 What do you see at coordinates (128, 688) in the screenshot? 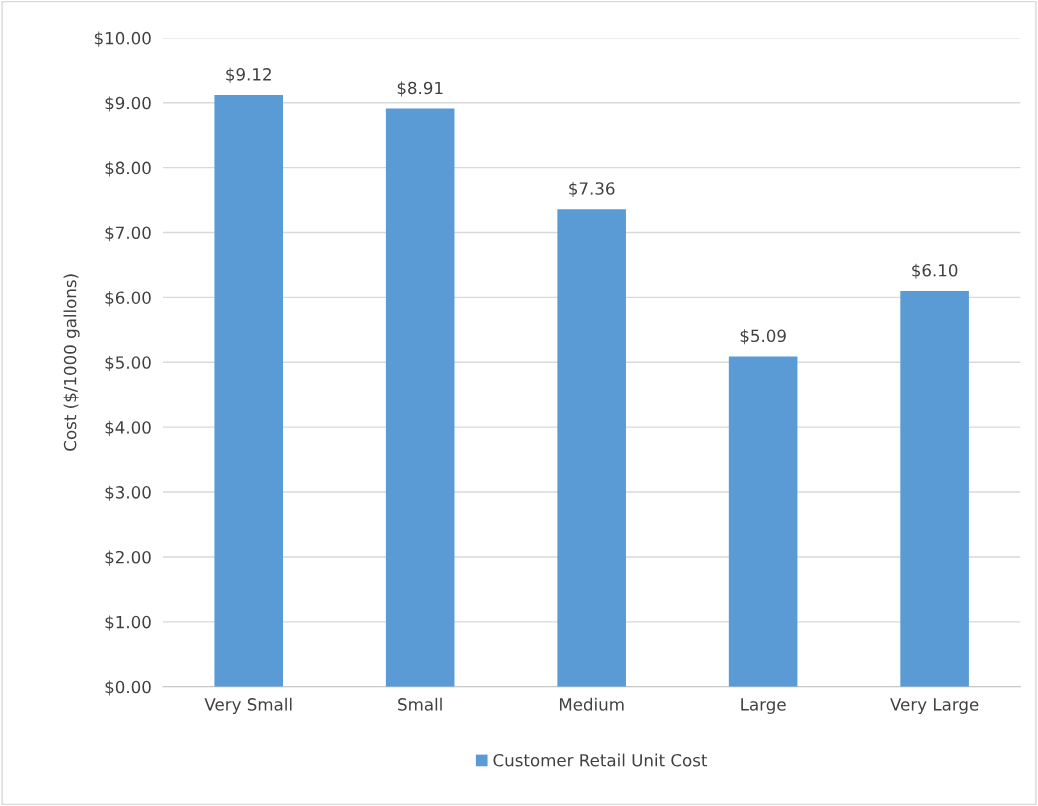
I see `y-tick-label: $0.00` at bounding box center [128, 688].